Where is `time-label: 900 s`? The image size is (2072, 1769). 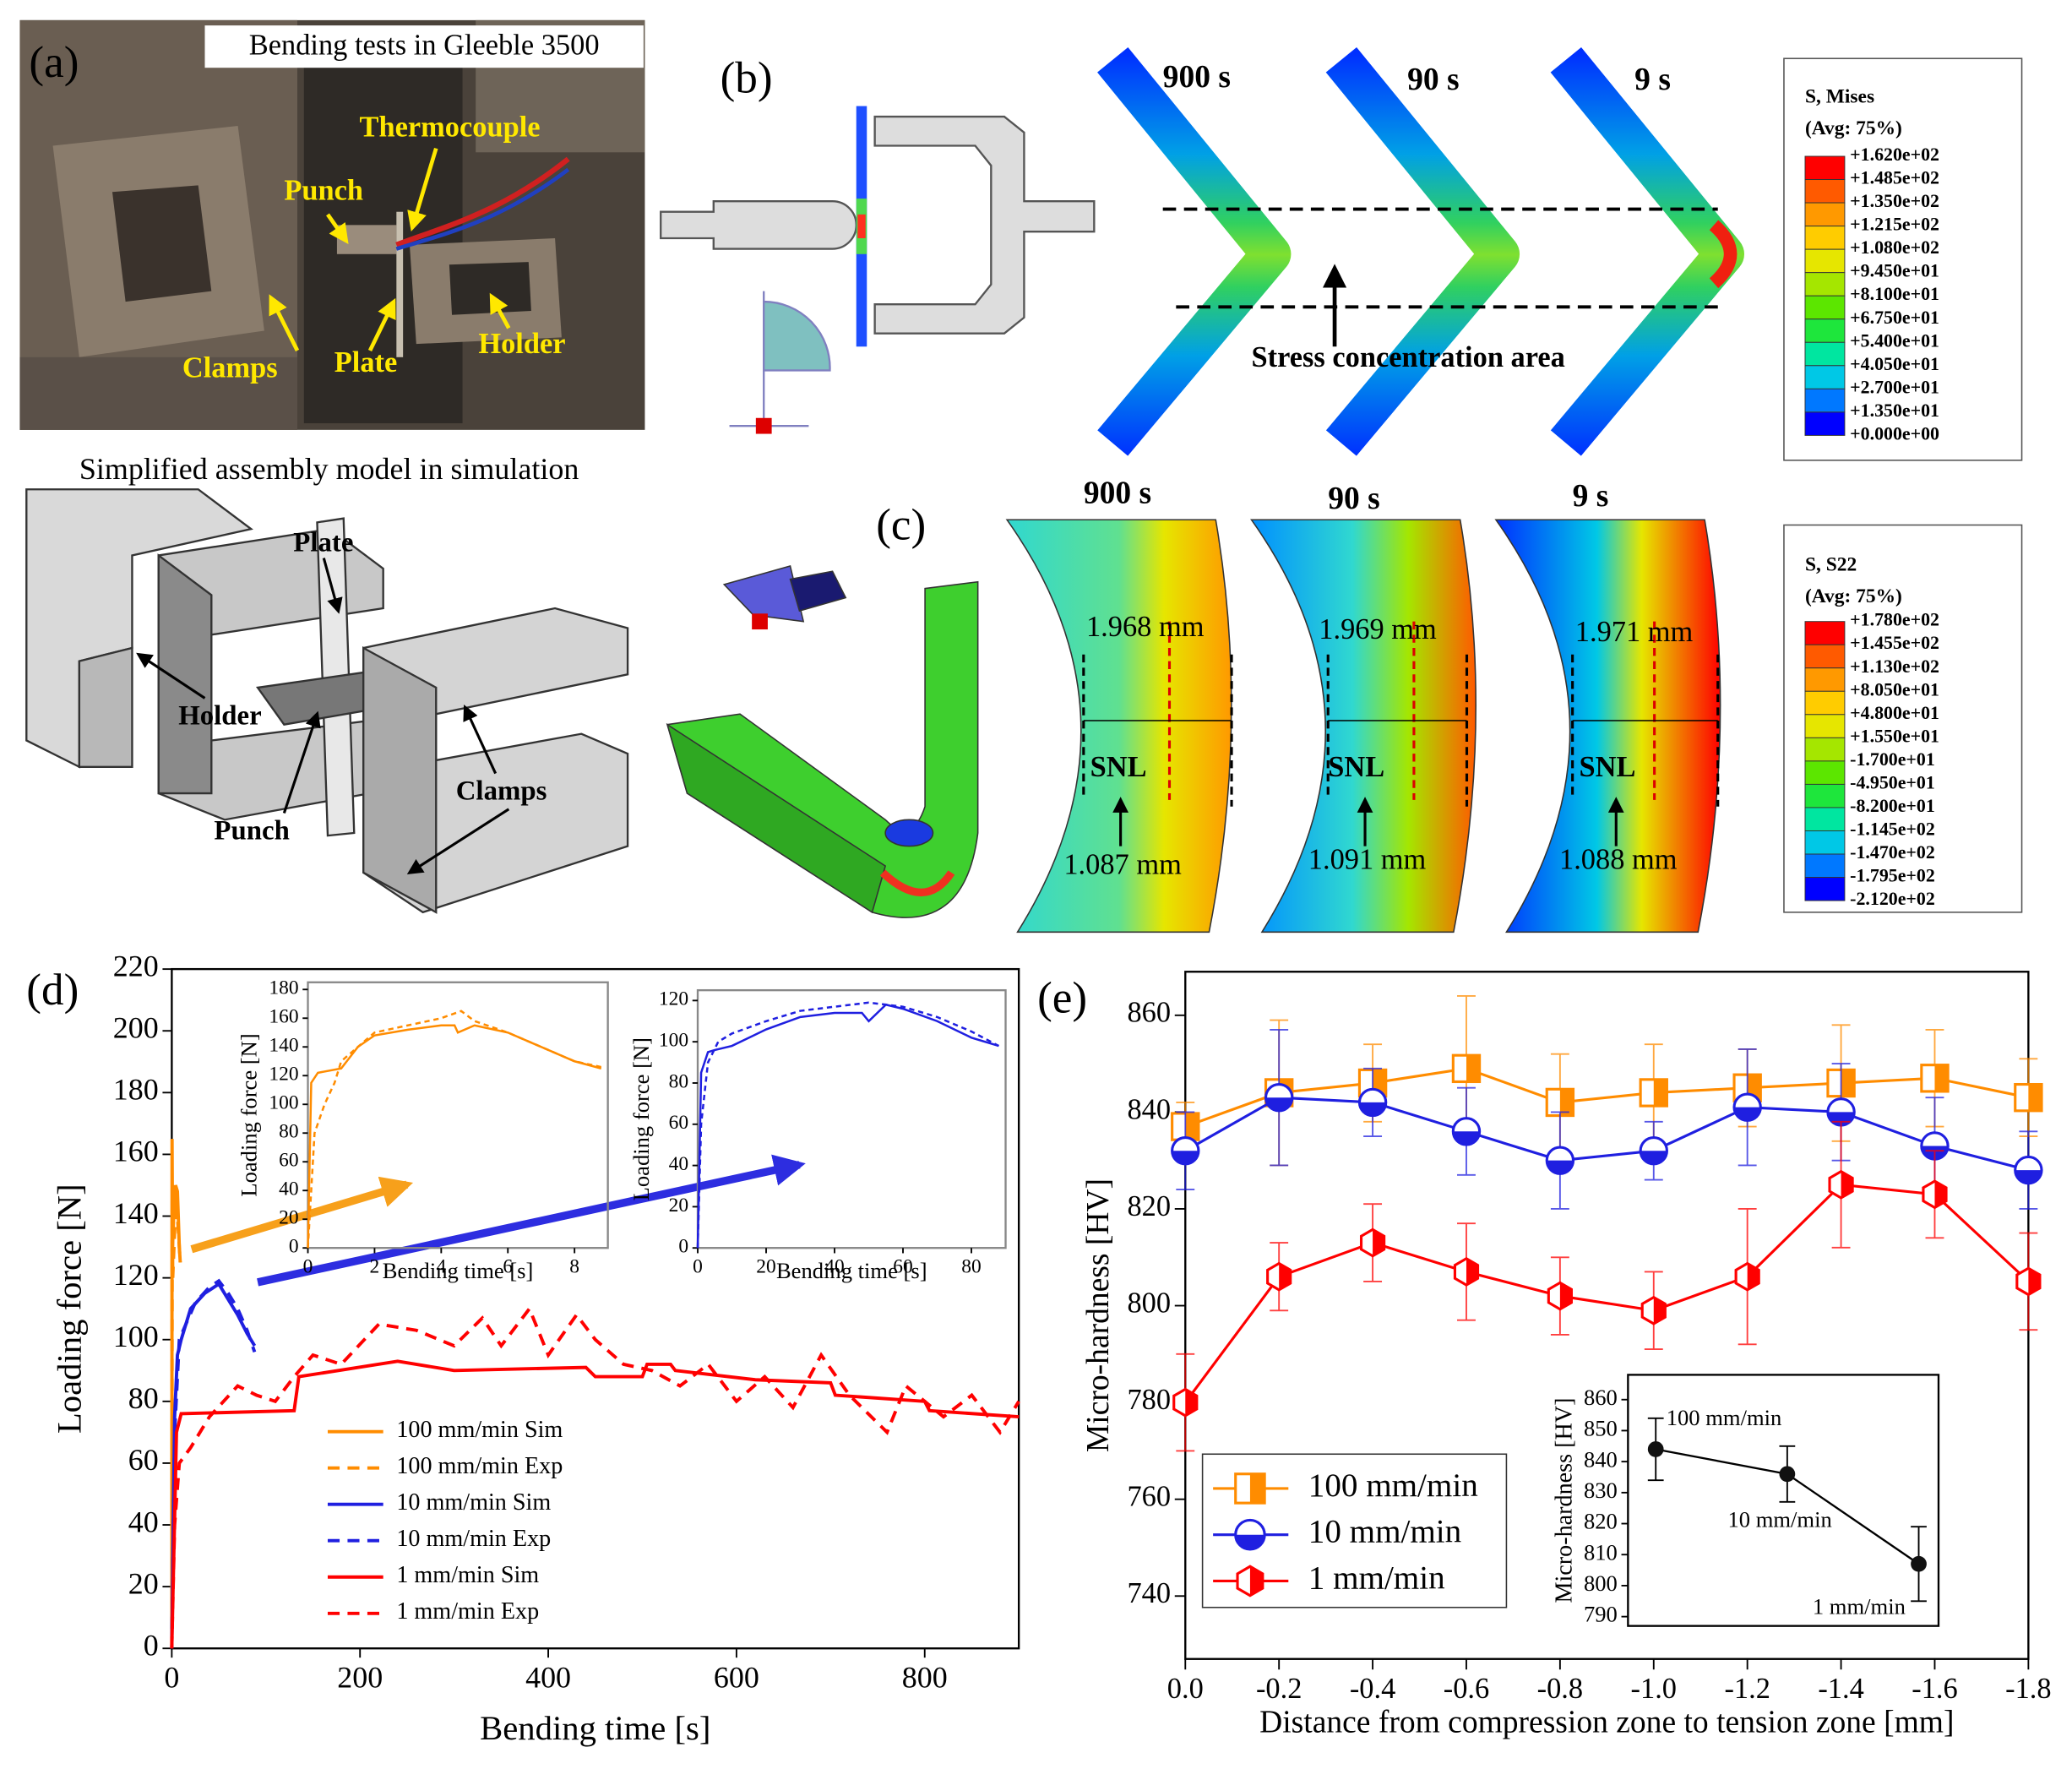 time-label: 900 s is located at coordinates (1117, 494).